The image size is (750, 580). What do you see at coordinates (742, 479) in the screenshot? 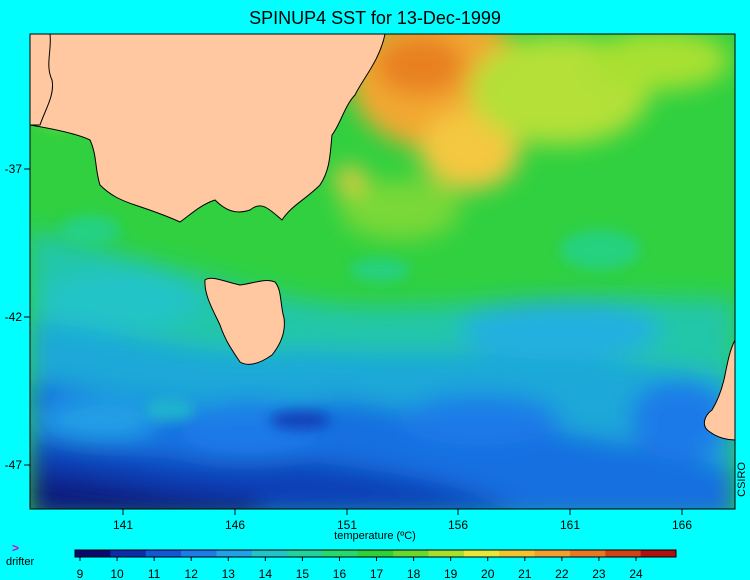
I see `credit-label: CSIRO` at bounding box center [742, 479].